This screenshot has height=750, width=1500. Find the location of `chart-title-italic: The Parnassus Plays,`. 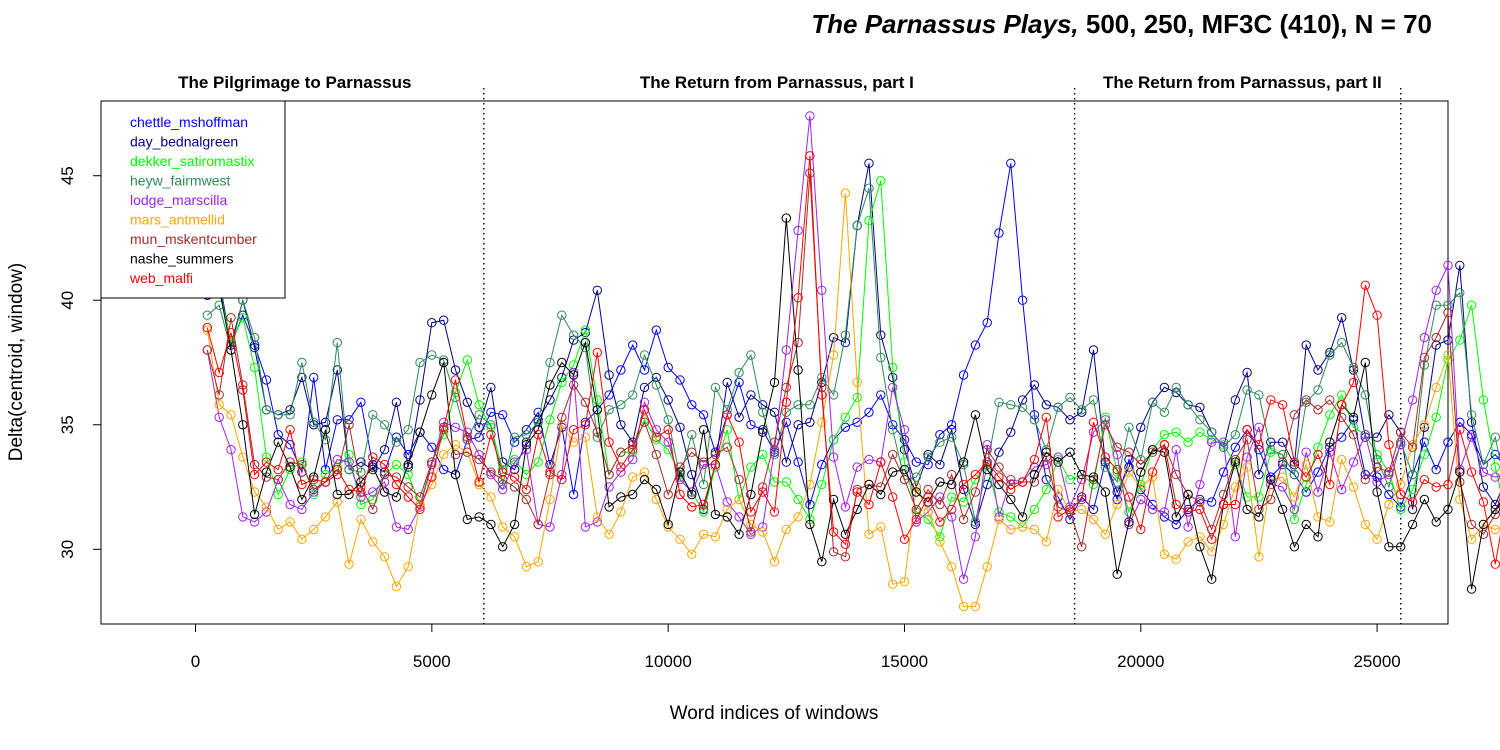

chart-title-italic: The Parnassus Plays, is located at coordinates (944, 24).